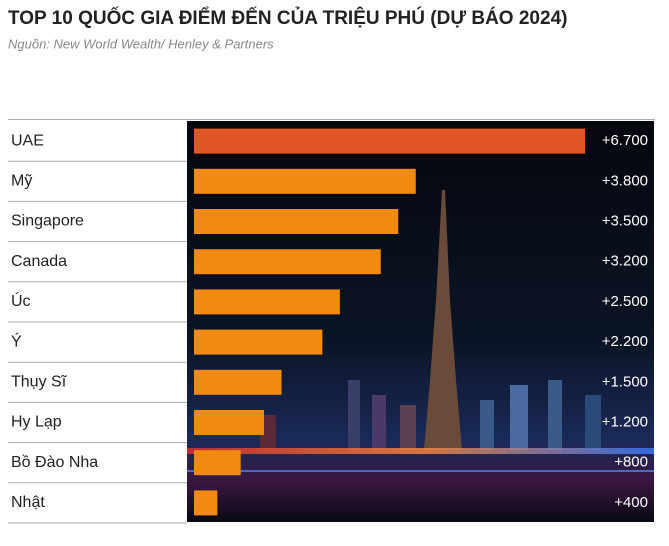 The image size is (669, 546). I want to click on value-label: +1.200, so click(625, 421).